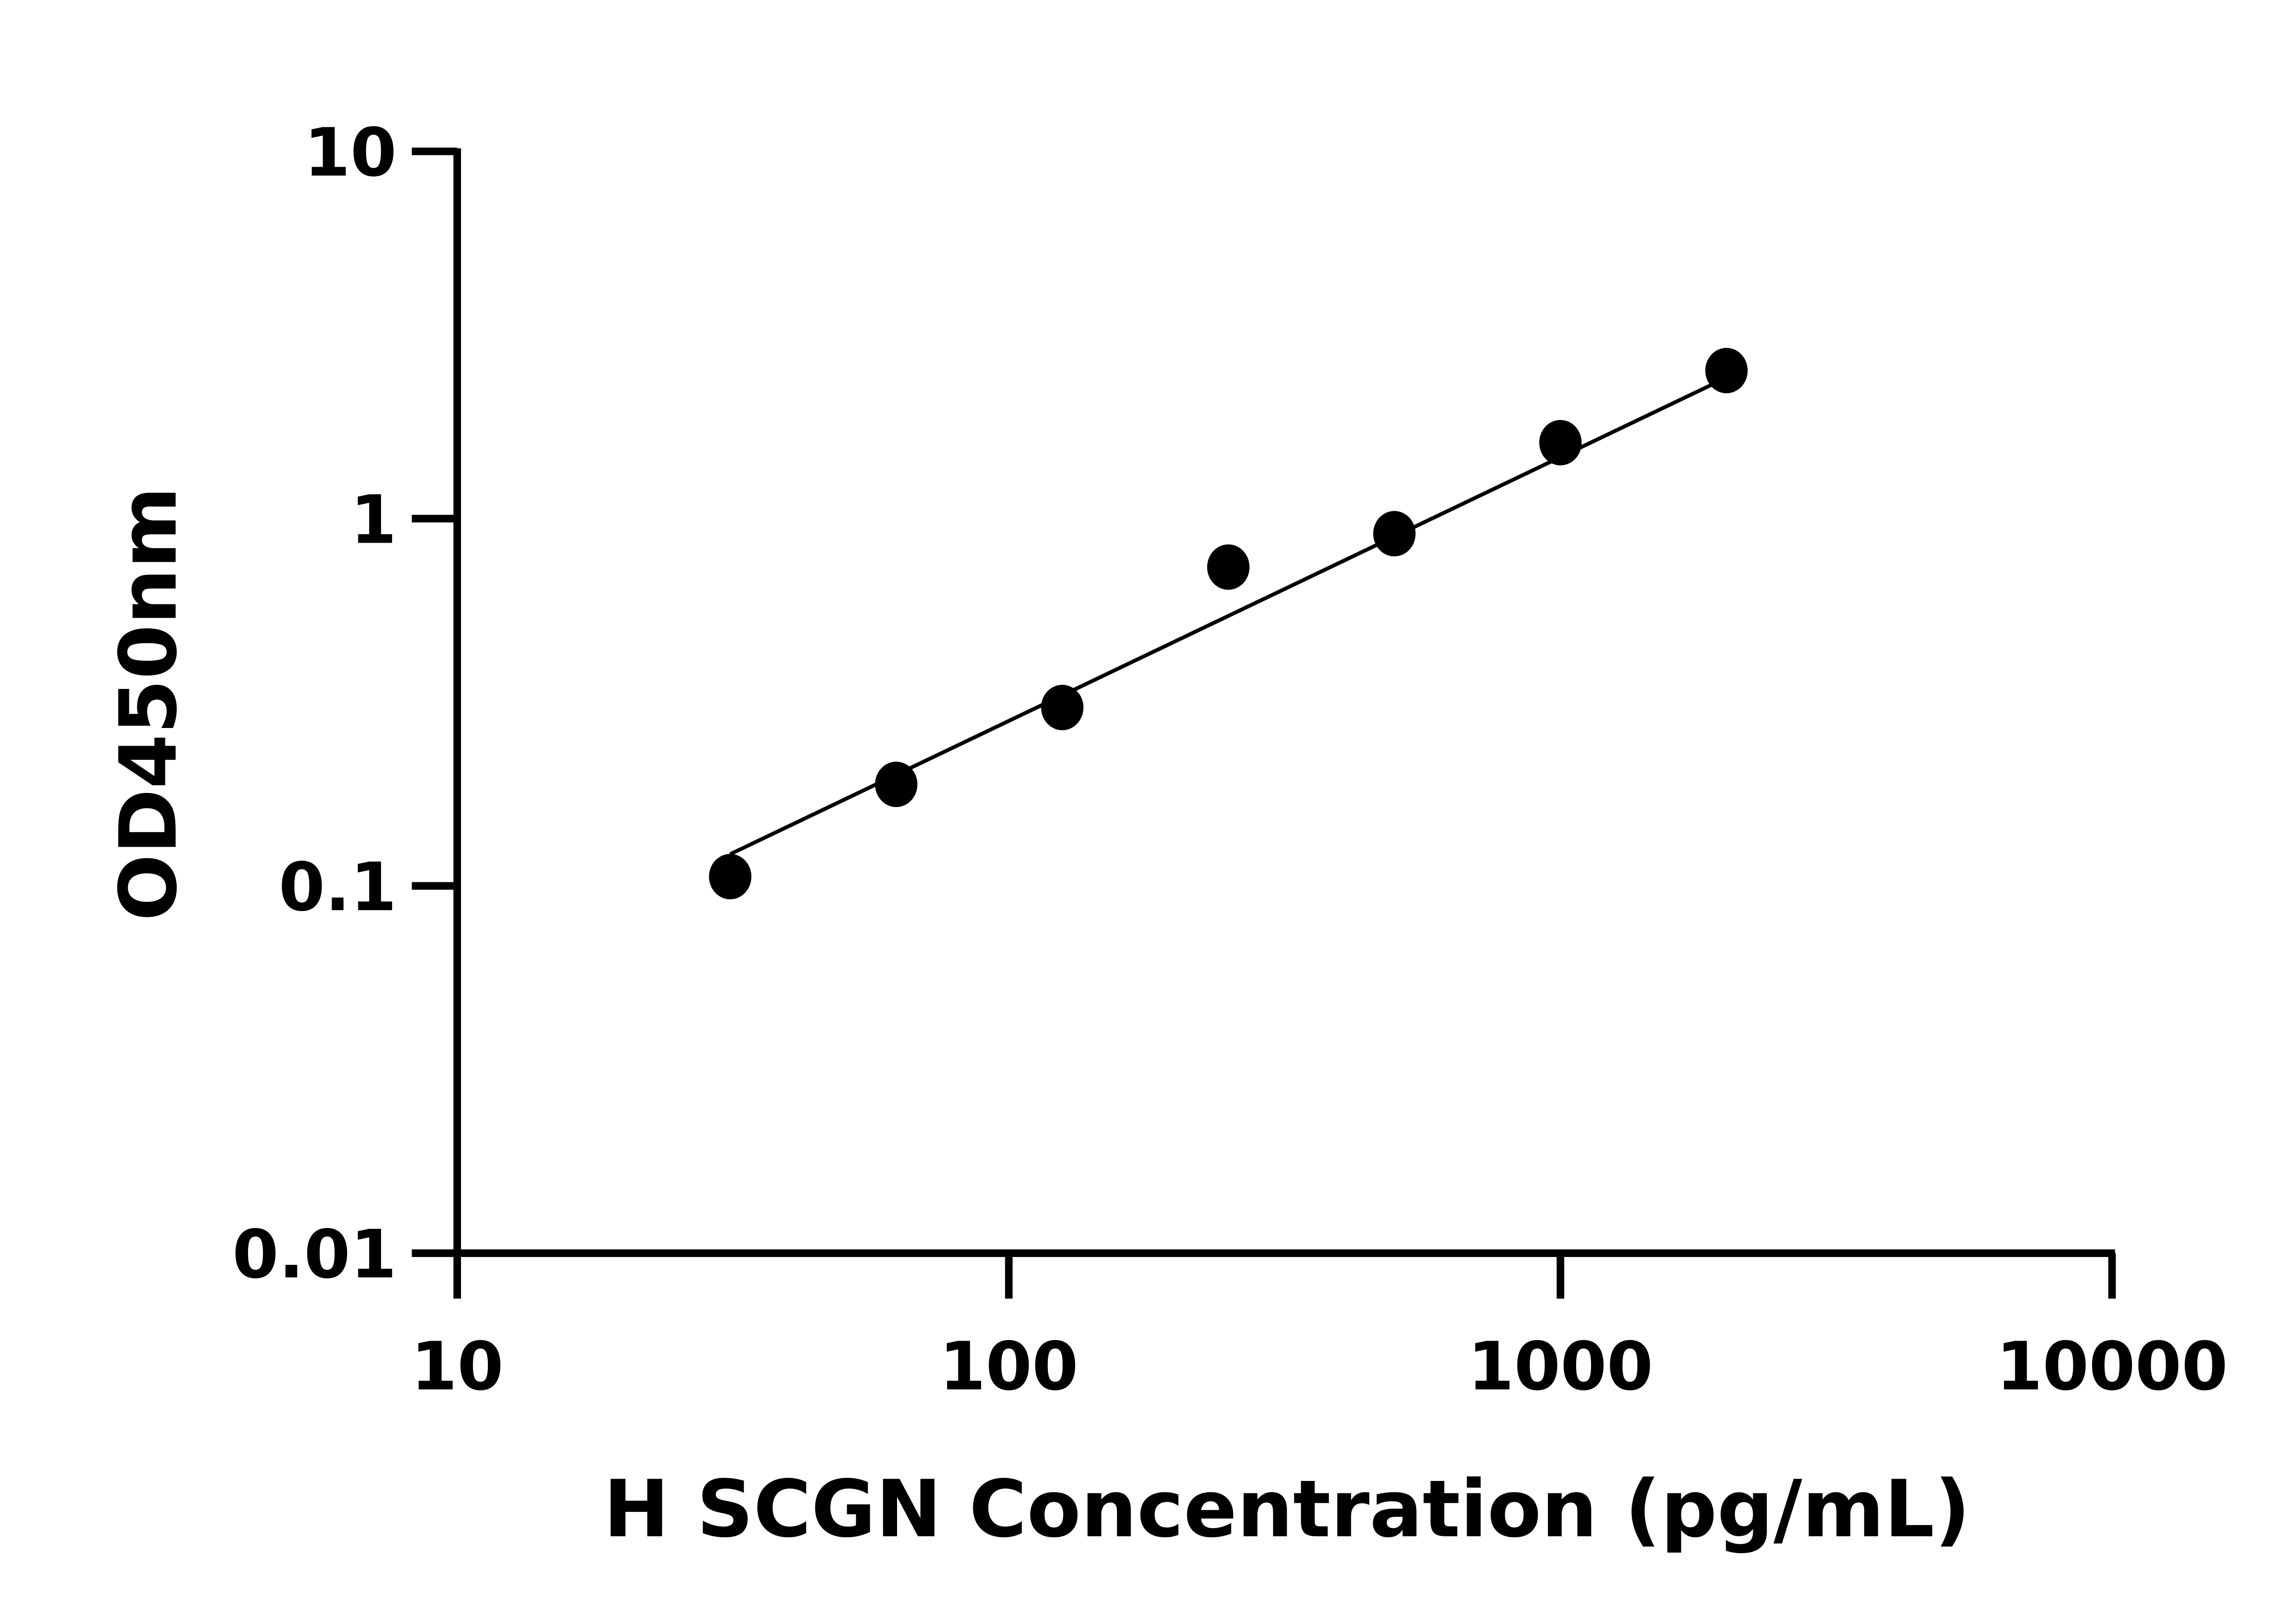 The image size is (2271, 1624). What do you see at coordinates (1009, 1366) in the screenshot?
I see `x-tick-label: 100` at bounding box center [1009, 1366].